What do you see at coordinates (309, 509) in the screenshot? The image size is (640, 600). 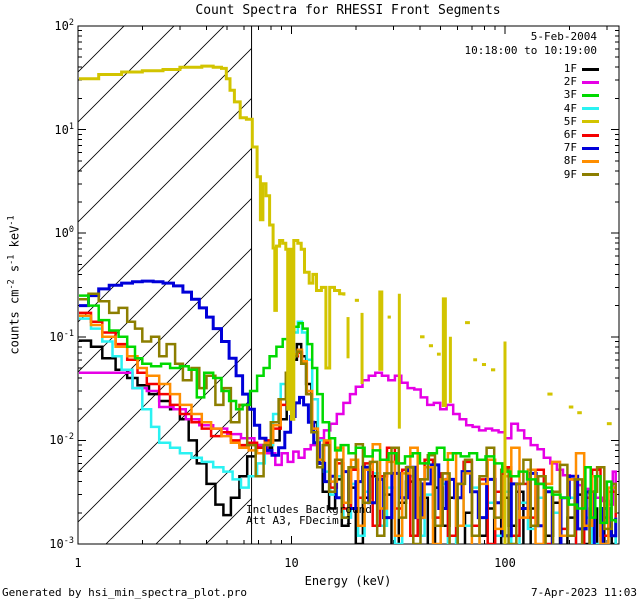 I see `annotation-line-1: Includes Background` at bounding box center [309, 509].